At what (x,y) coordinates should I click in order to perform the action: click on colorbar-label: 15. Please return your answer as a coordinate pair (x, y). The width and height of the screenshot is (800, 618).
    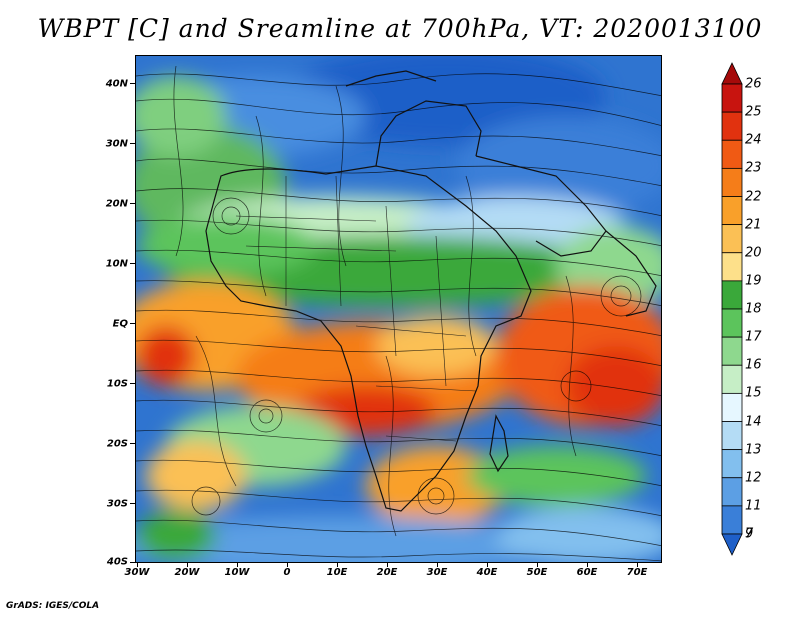
    Looking at the image, I should click on (753, 393).